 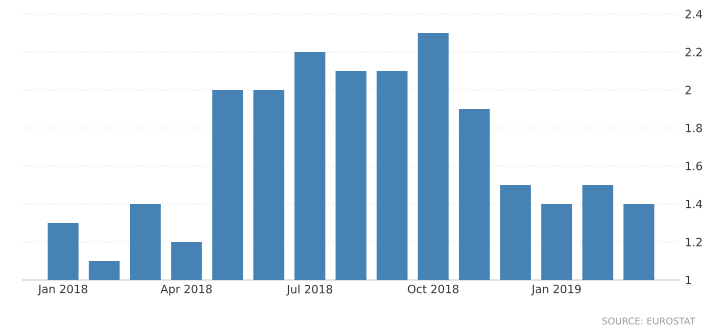 What do you see at coordinates (694, 166) in the screenshot?
I see `y-tick-label: 1.6` at bounding box center [694, 166].